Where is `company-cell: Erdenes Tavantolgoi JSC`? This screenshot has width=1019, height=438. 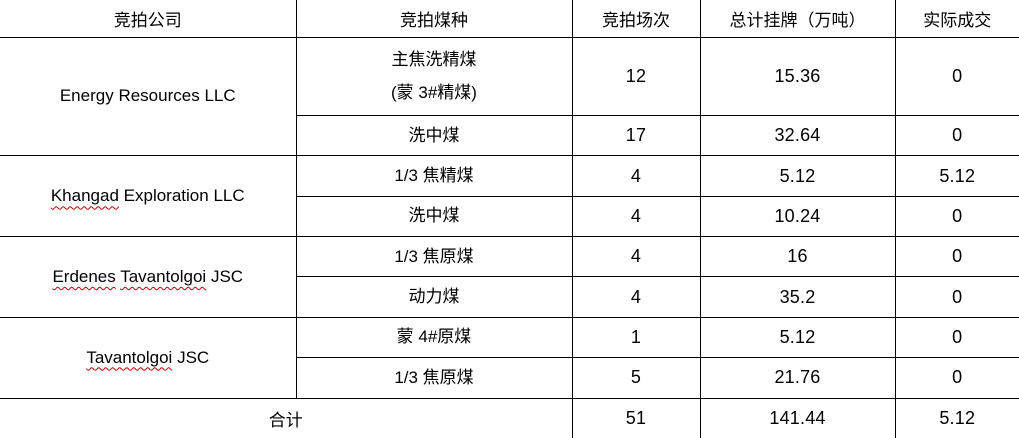 company-cell: Erdenes Tavantolgoi JSC is located at coordinates (148, 277).